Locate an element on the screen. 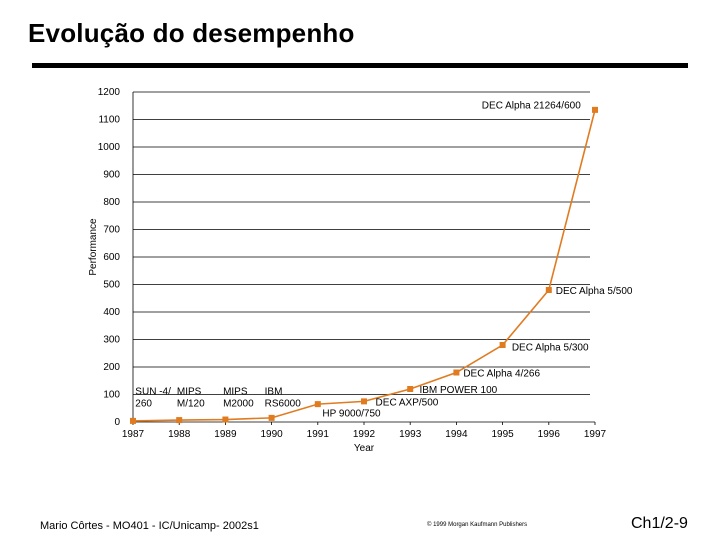 This screenshot has width=720, height=540. x-tick-label: 1997 is located at coordinates (595, 434).